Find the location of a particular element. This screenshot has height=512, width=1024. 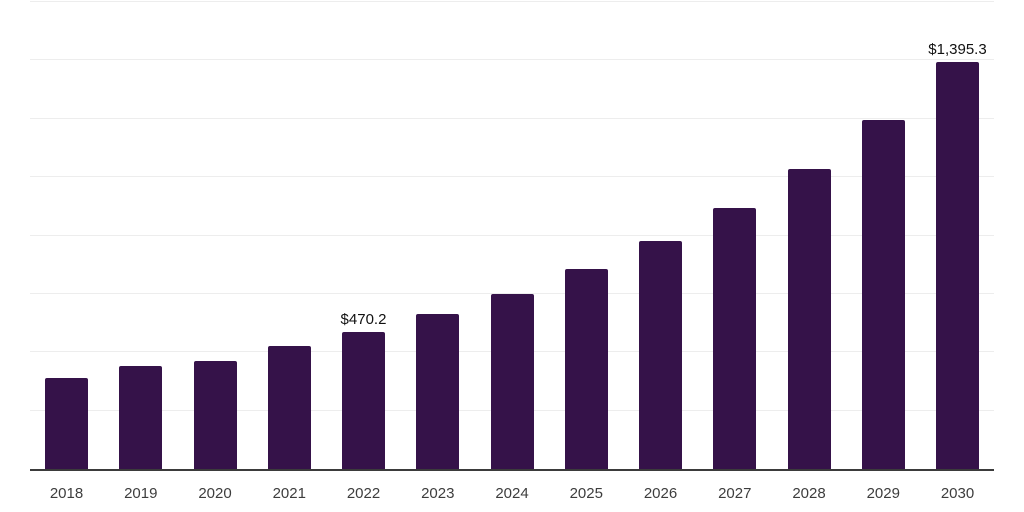

x-axis-label-2028: 2028 is located at coordinates (809, 493).